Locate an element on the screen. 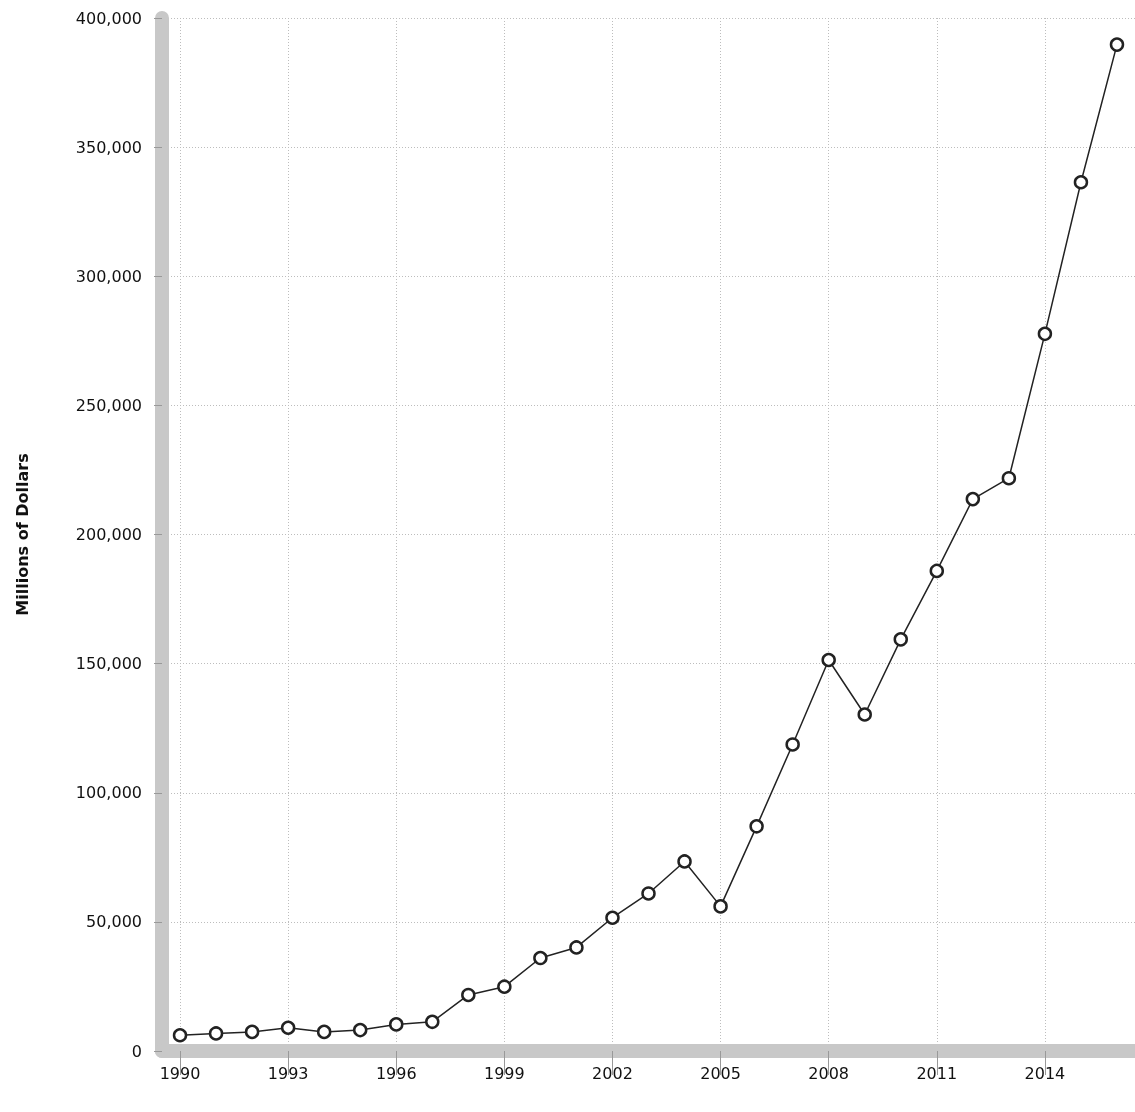 This screenshot has width=1135, height=1112. x-tick-label: 2002 is located at coordinates (612, 1073).